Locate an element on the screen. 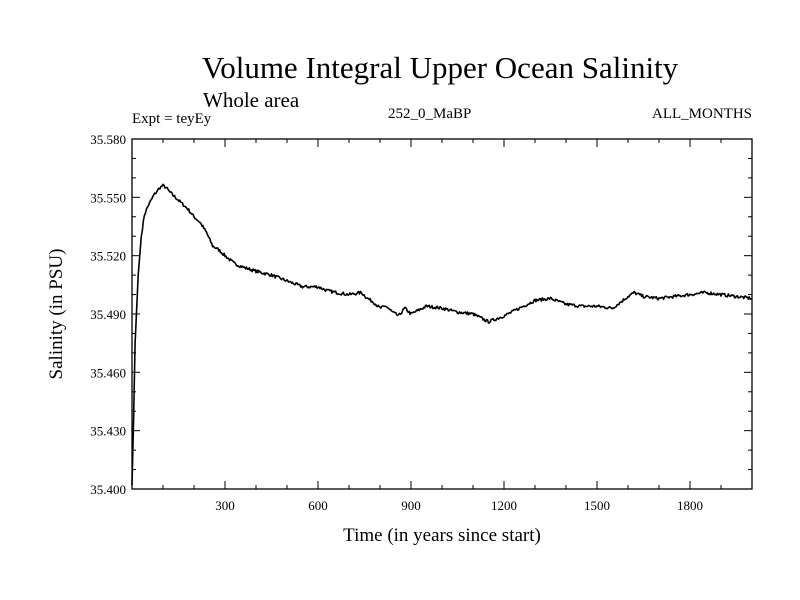 Image resolution: width=800 pixels, height=600 pixels. y-axis-label: Salinity (in PSU) is located at coordinates (56, 314).